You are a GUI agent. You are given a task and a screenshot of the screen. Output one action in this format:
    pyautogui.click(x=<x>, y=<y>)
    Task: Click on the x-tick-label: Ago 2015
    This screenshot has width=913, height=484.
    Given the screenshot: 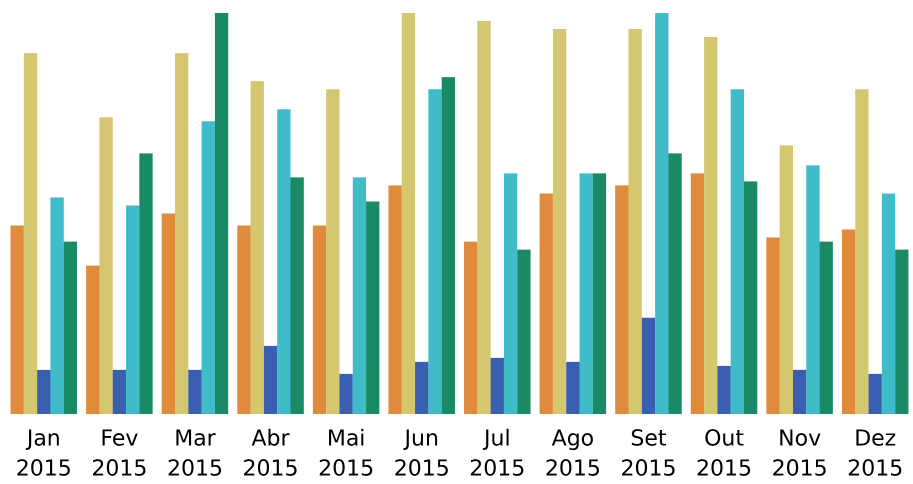 What is the action you would take?
    pyautogui.click(x=572, y=454)
    